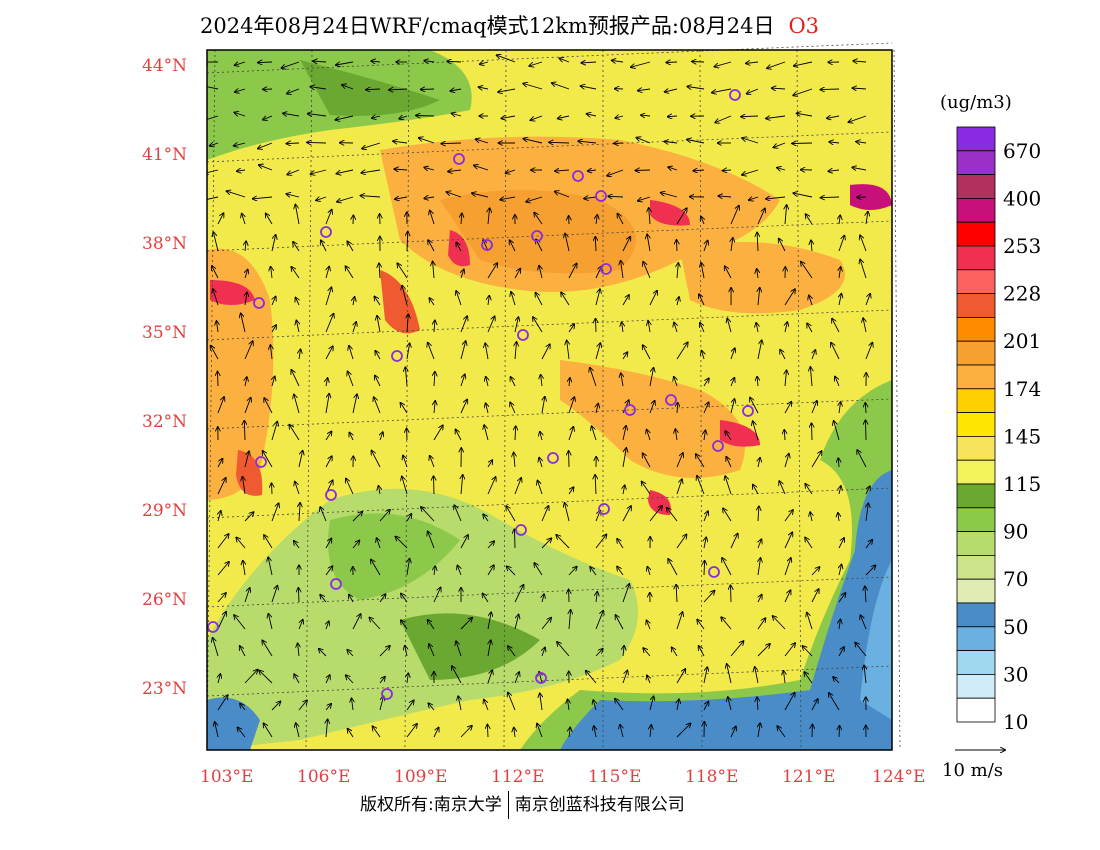 The image size is (1100, 850). Describe the element at coordinates (505, 400) in the screenshot. I see `longitude-line` at that location.